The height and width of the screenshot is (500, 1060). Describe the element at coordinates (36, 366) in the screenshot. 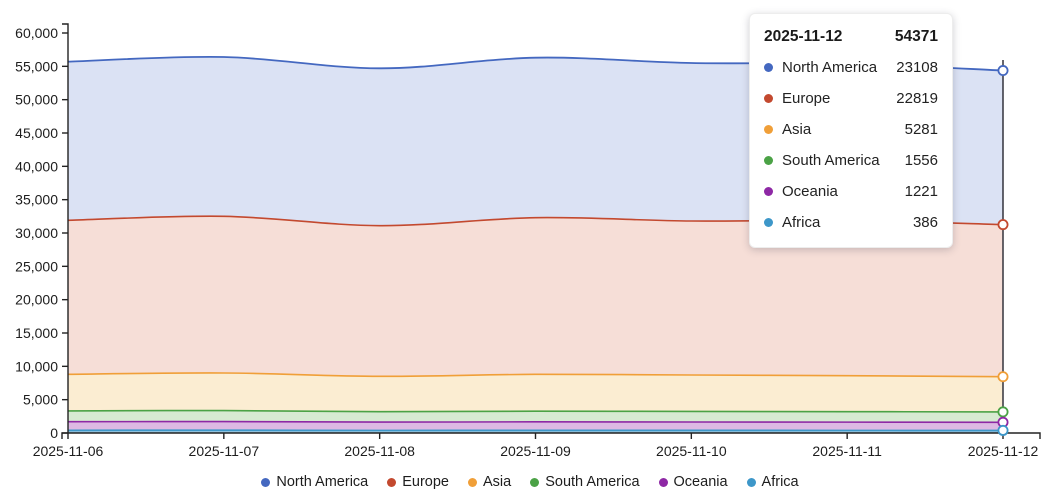

I see `y-axis-tick-label: 10,000` at that location.